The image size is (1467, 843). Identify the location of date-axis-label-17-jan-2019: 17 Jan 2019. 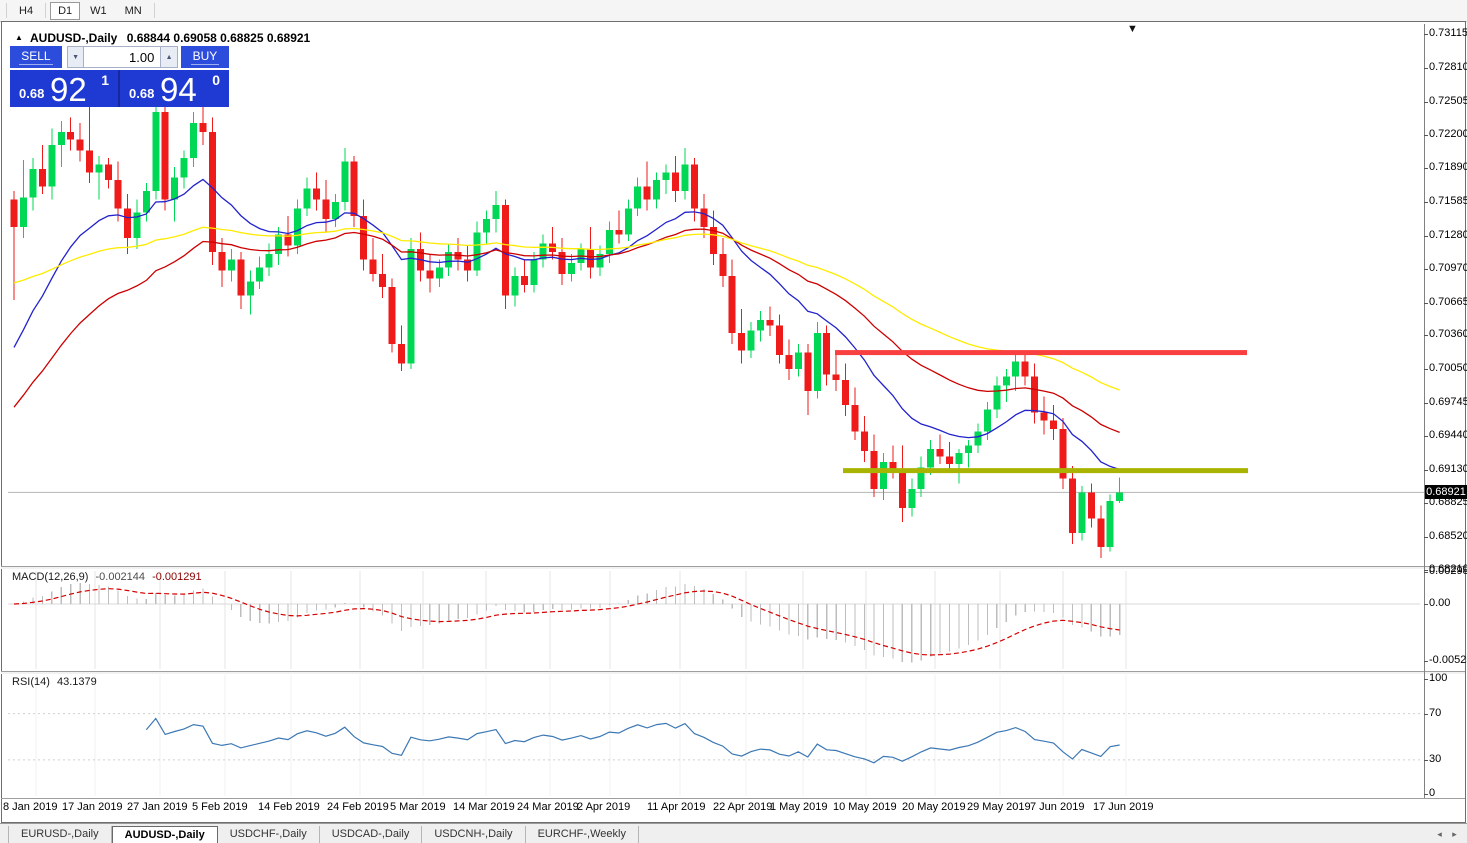
(92, 807).